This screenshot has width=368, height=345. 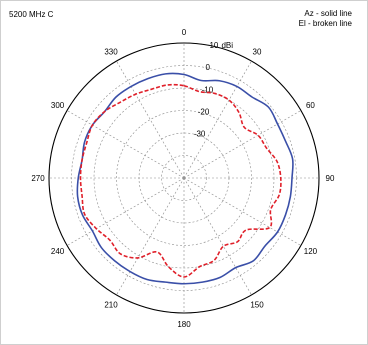 What do you see at coordinates (257, 304) in the screenshot?
I see `angle-tick-label-5: 150` at bounding box center [257, 304].